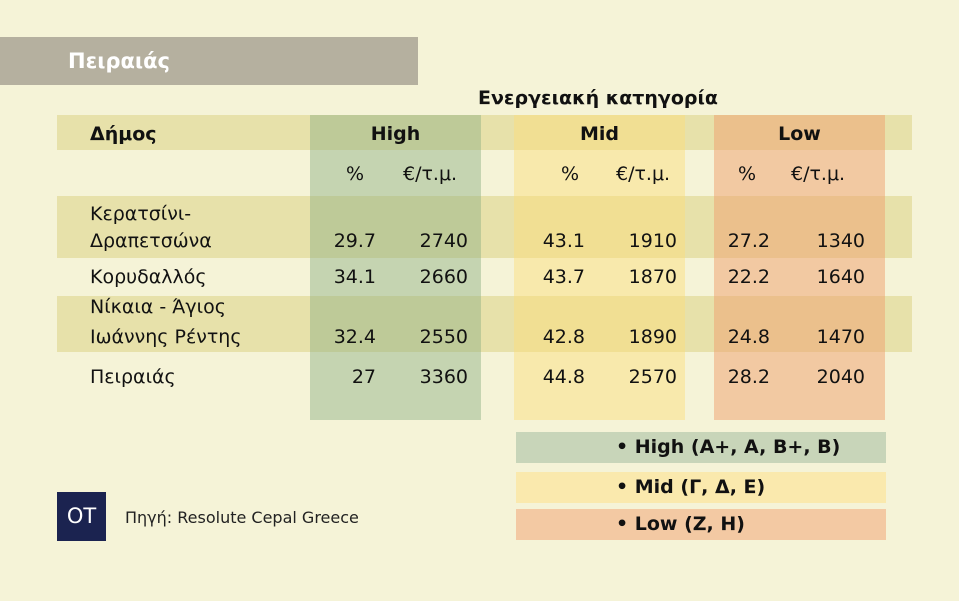 The width and height of the screenshot is (959, 601). I want to click on page-title: Πειραιάς, so click(119, 61).